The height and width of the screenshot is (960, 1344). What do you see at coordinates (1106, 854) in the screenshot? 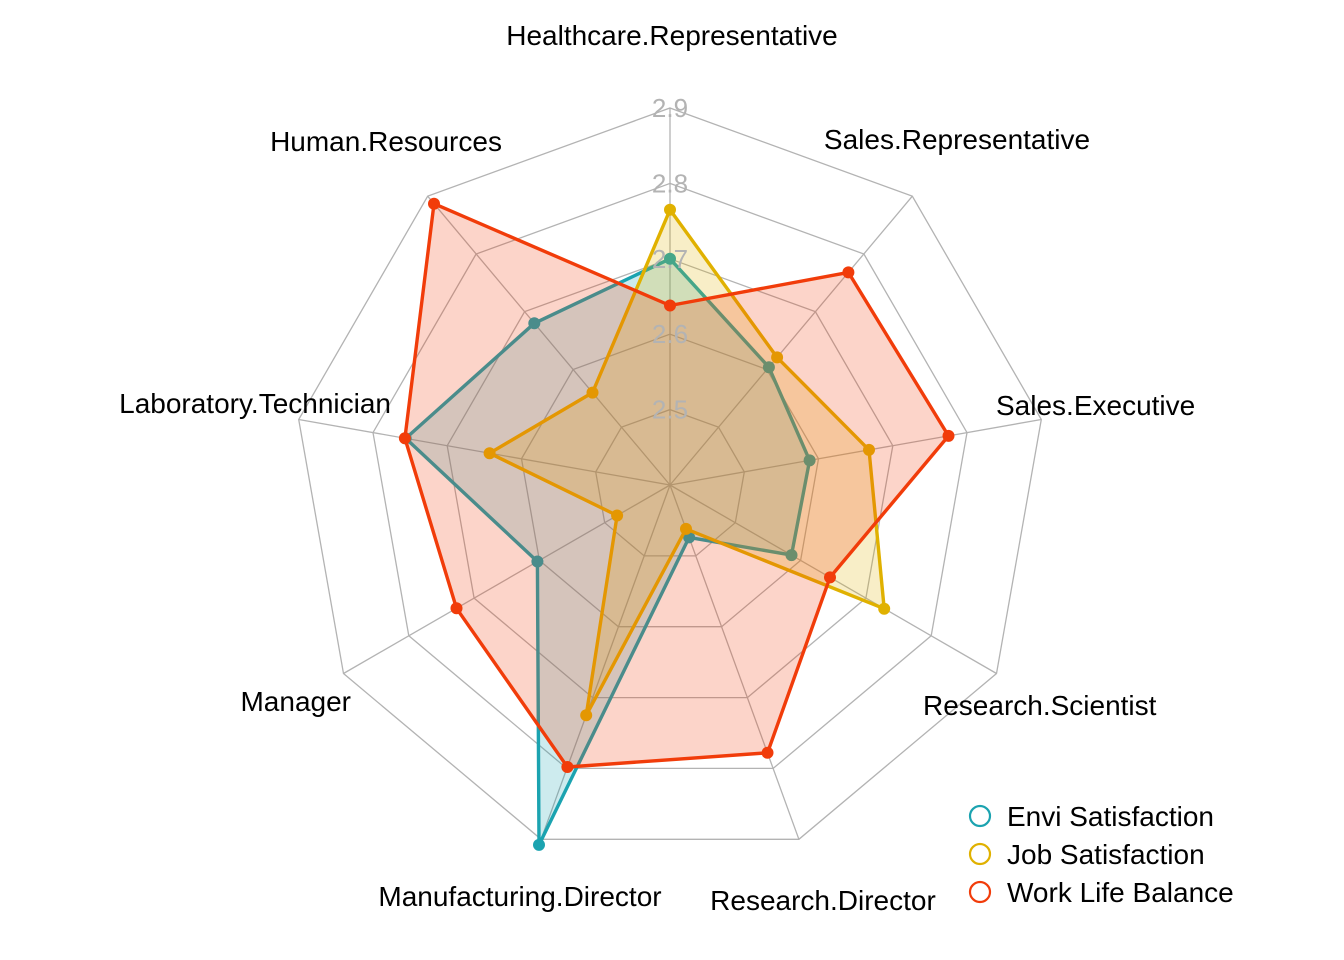
I see `legend-label: Job Satisfaction` at bounding box center [1106, 854].